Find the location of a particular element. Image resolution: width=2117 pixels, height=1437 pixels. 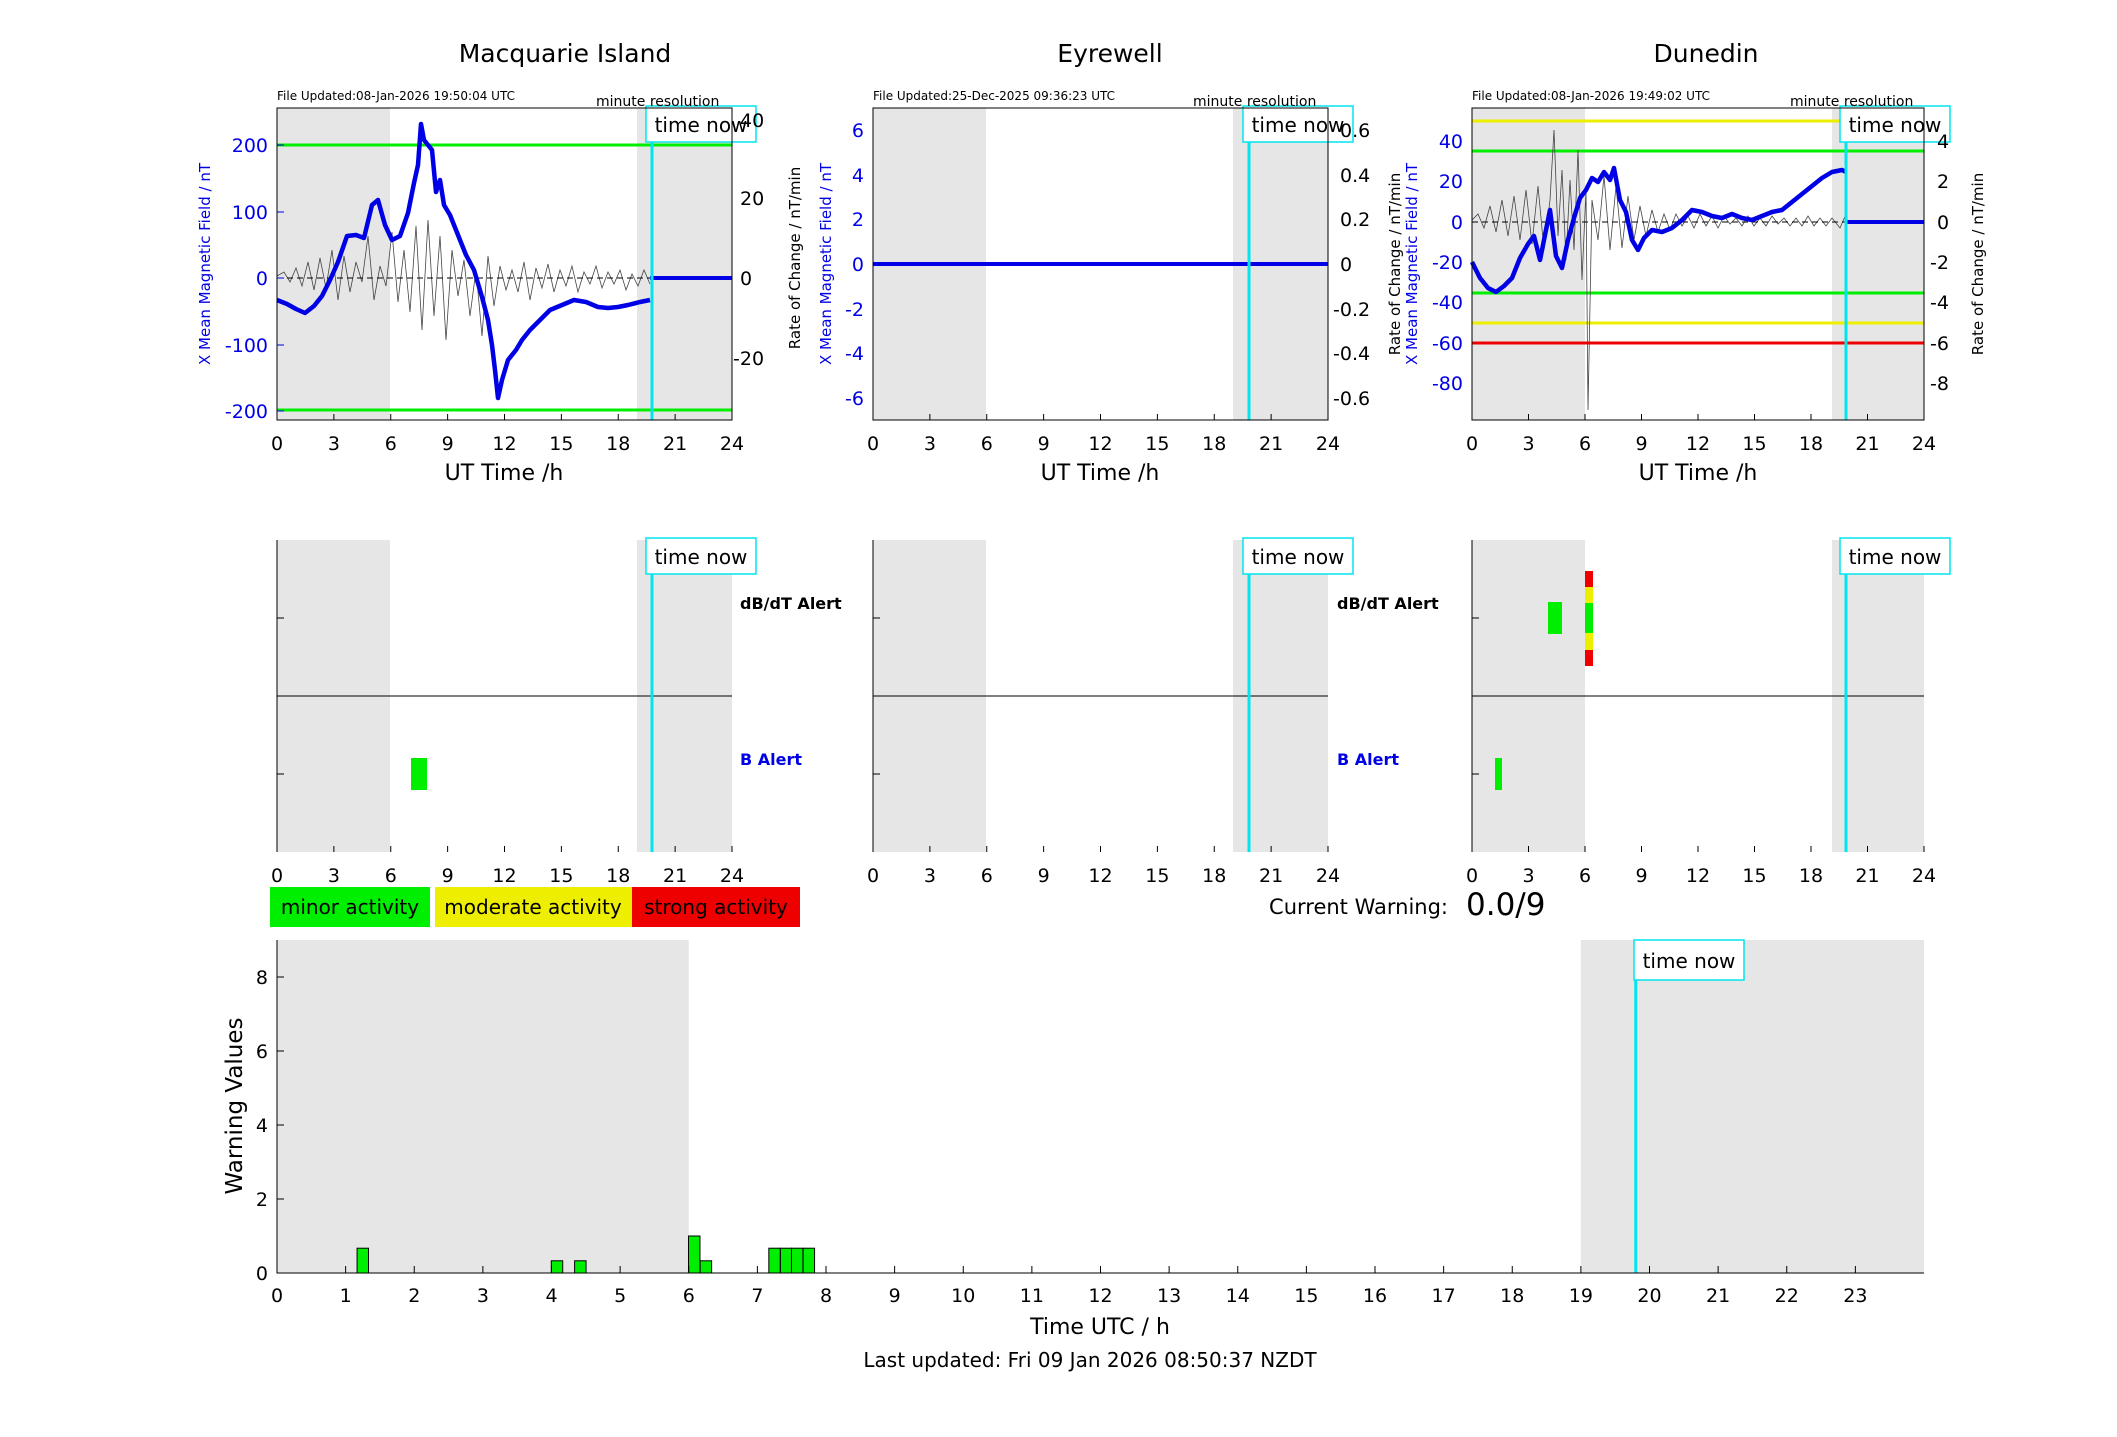

magnetic-field-trace is located at coordinates (463, 261).